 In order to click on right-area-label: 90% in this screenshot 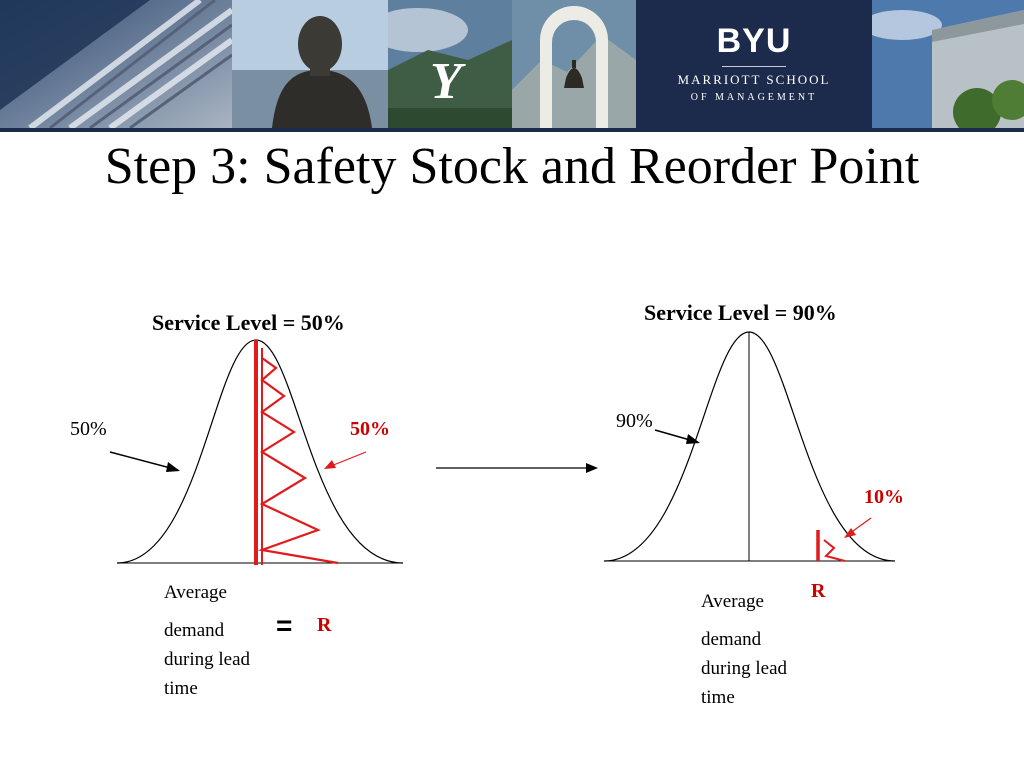, I will do `click(634, 421)`.